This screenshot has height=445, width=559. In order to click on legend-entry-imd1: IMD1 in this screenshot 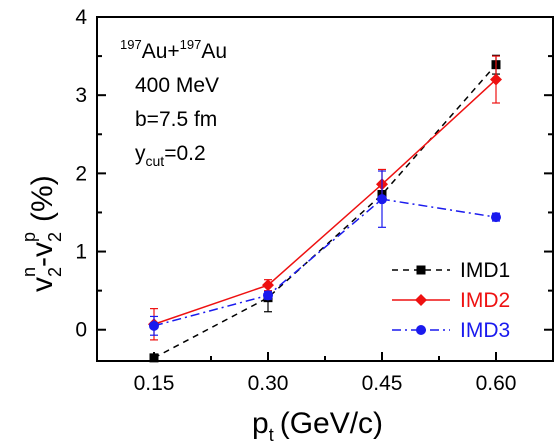, I will do `click(451, 270)`.